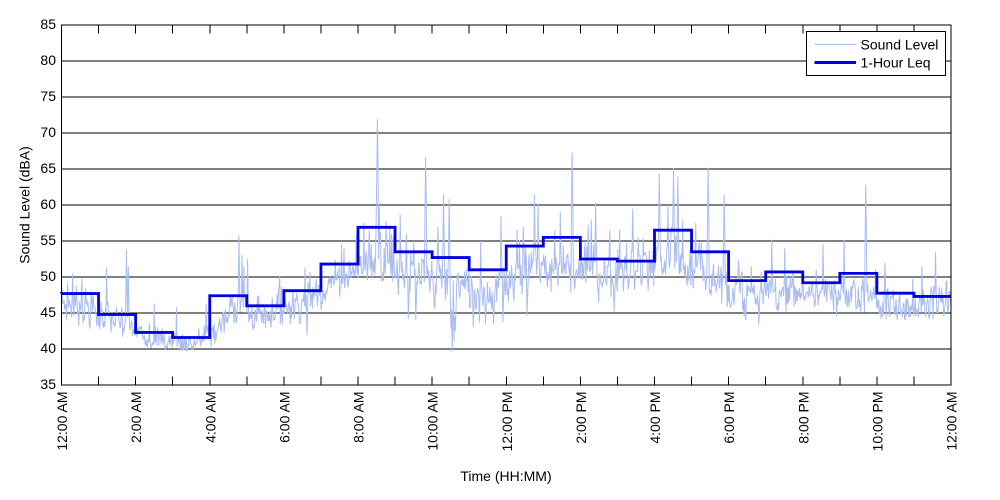  What do you see at coordinates (505, 476) in the screenshot?
I see `svg-text: Time (HH:MM)` at bounding box center [505, 476].